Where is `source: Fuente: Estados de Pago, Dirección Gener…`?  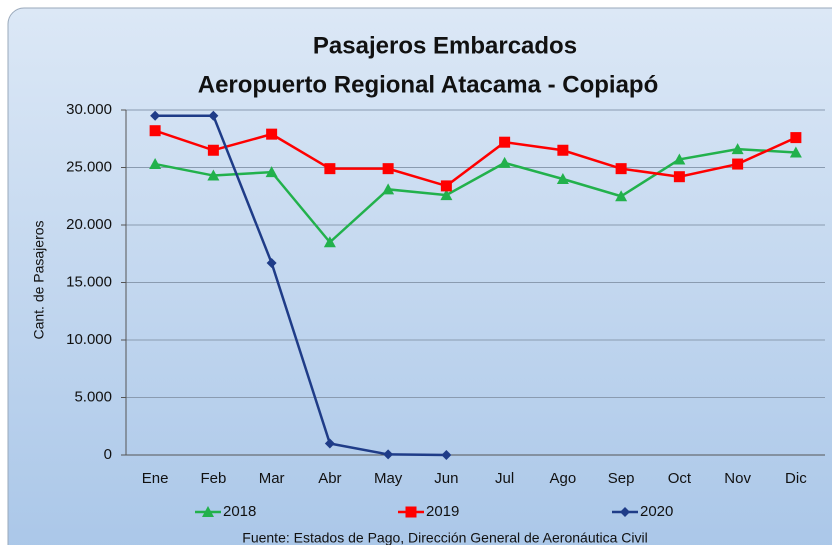
source: Fuente: Estados de Pago, Dirección Gener… is located at coordinates (444, 537).